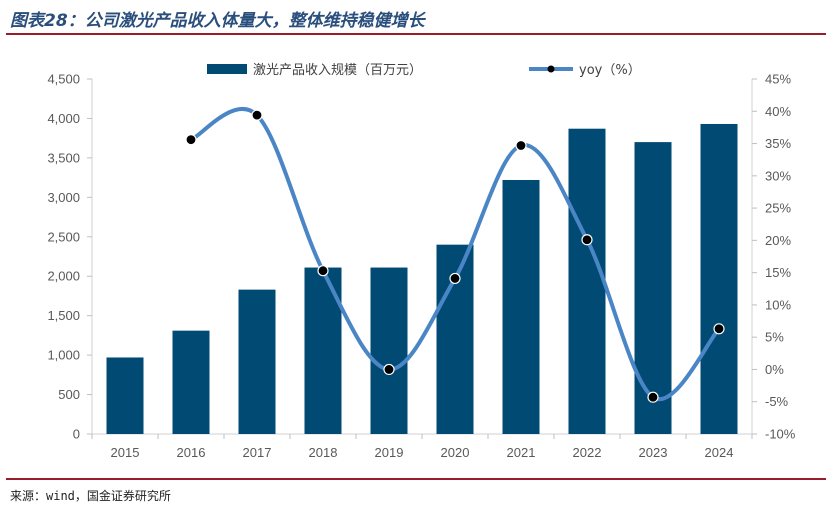 This screenshot has height=509, width=831. I want to click on x-tick-label: 2022, so click(587, 452).